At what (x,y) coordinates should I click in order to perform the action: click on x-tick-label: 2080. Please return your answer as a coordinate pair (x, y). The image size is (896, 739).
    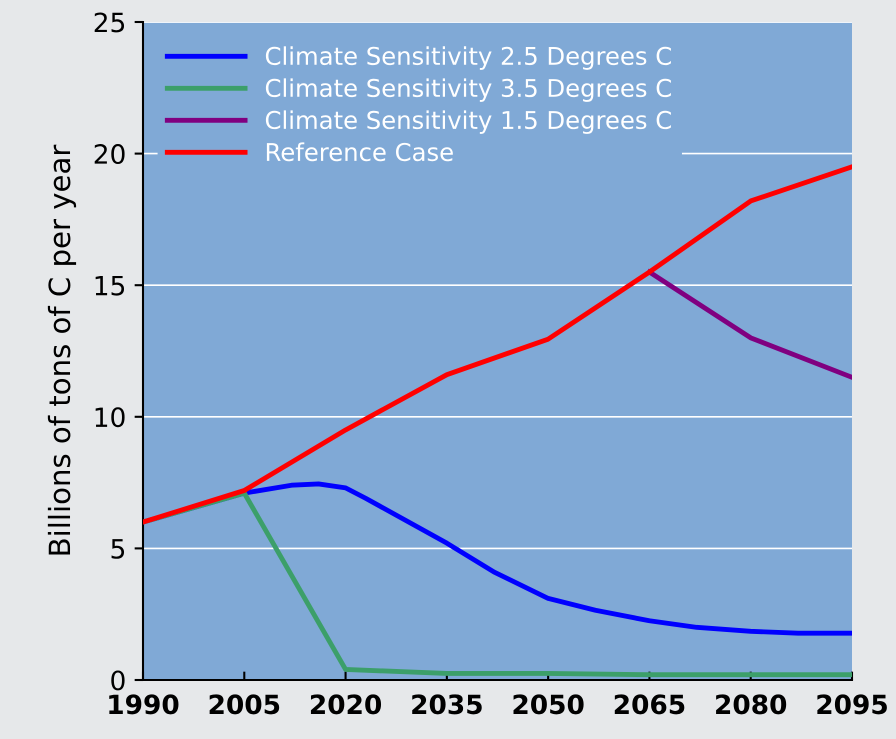
    Looking at the image, I should click on (751, 704).